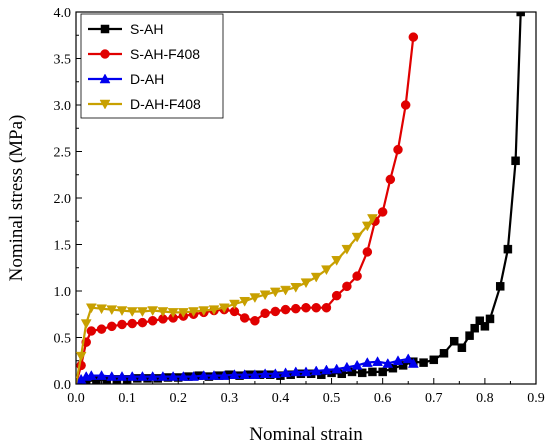 The height and width of the screenshot is (447, 550). I want to click on y-tick-label: 1.0, so click(63, 292).